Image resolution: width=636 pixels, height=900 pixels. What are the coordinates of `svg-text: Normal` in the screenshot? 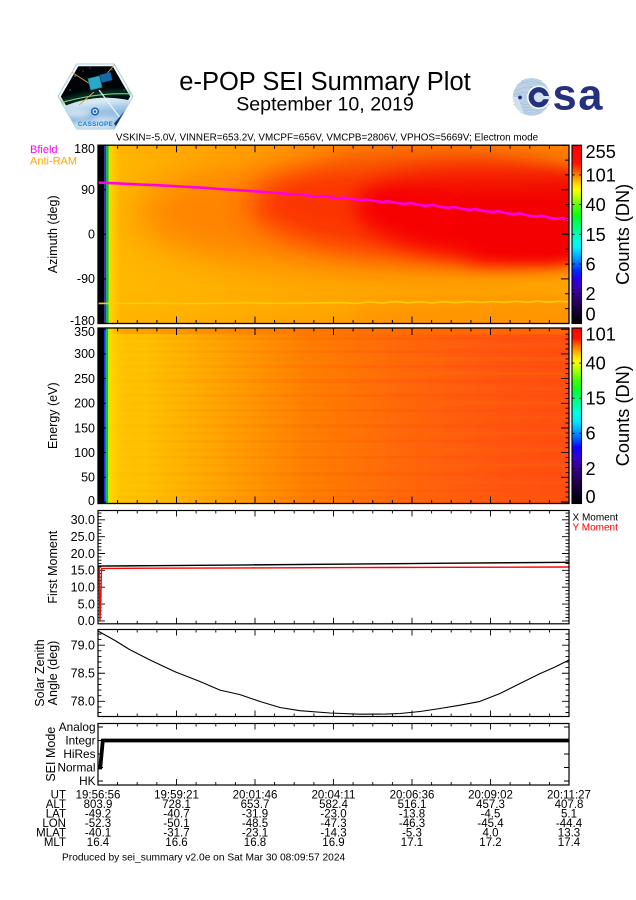 It's located at (76, 768).